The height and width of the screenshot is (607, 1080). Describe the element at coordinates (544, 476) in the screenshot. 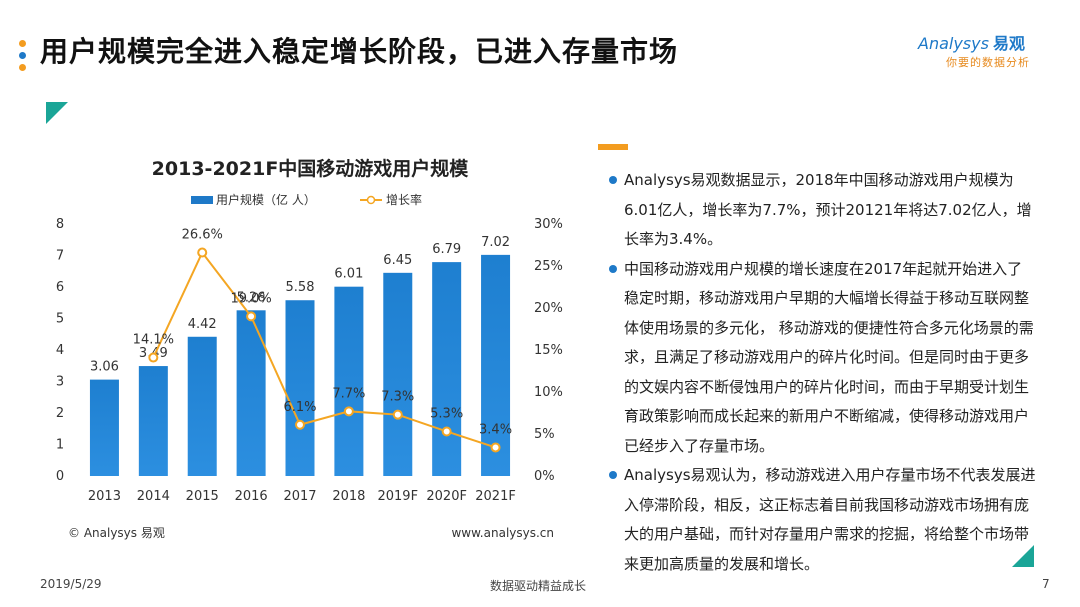

I see `y-right-tick-label: 0%` at that location.